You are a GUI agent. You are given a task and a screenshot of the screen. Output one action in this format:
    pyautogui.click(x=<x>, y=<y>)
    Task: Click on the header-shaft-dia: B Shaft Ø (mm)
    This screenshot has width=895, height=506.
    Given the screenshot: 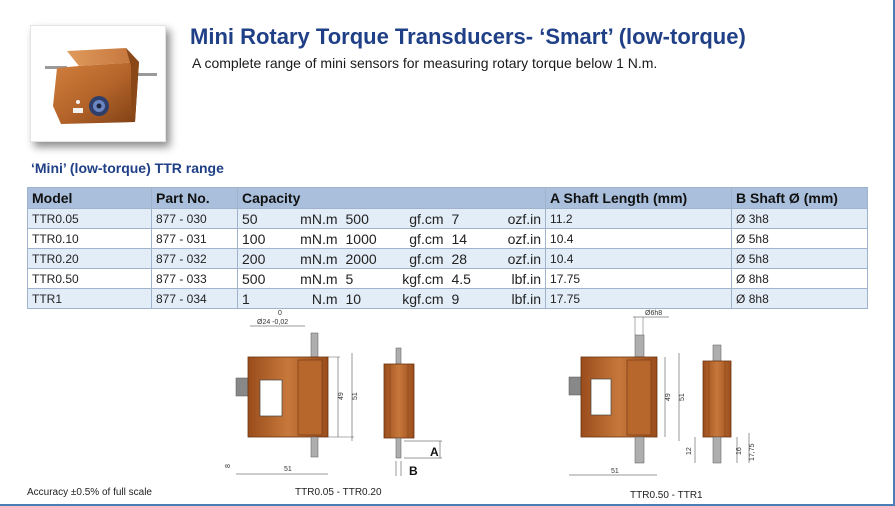 What is the action you would take?
    pyautogui.click(x=800, y=198)
    